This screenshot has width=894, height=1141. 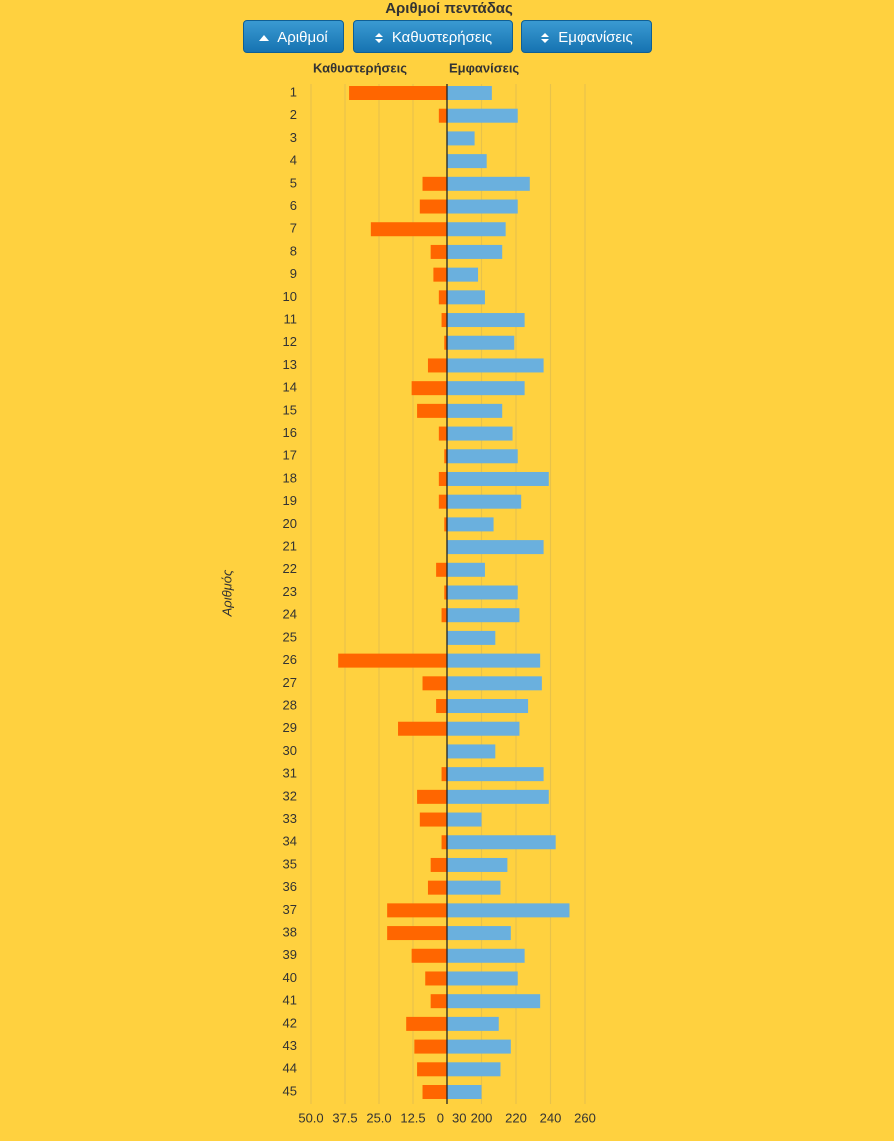 What do you see at coordinates (290, 614) in the screenshot?
I see `y-tick-label: 24` at bounding box center [290, 614].